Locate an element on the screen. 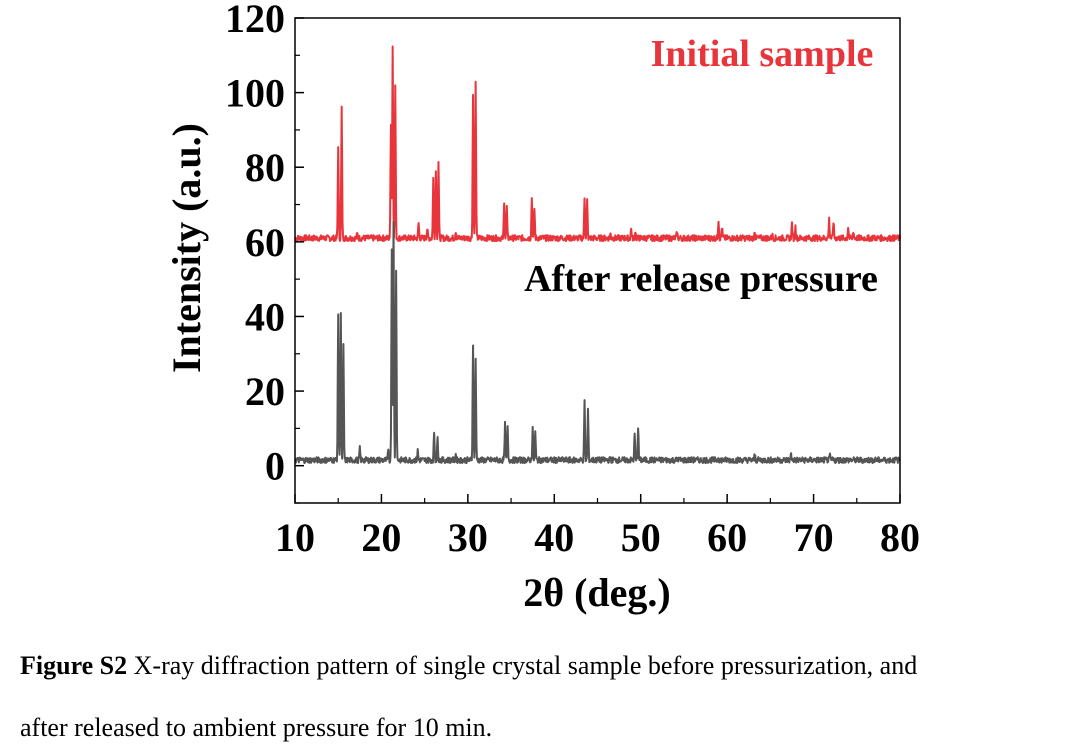  x-tick-label: 40 is located at coordinates (554, 537).